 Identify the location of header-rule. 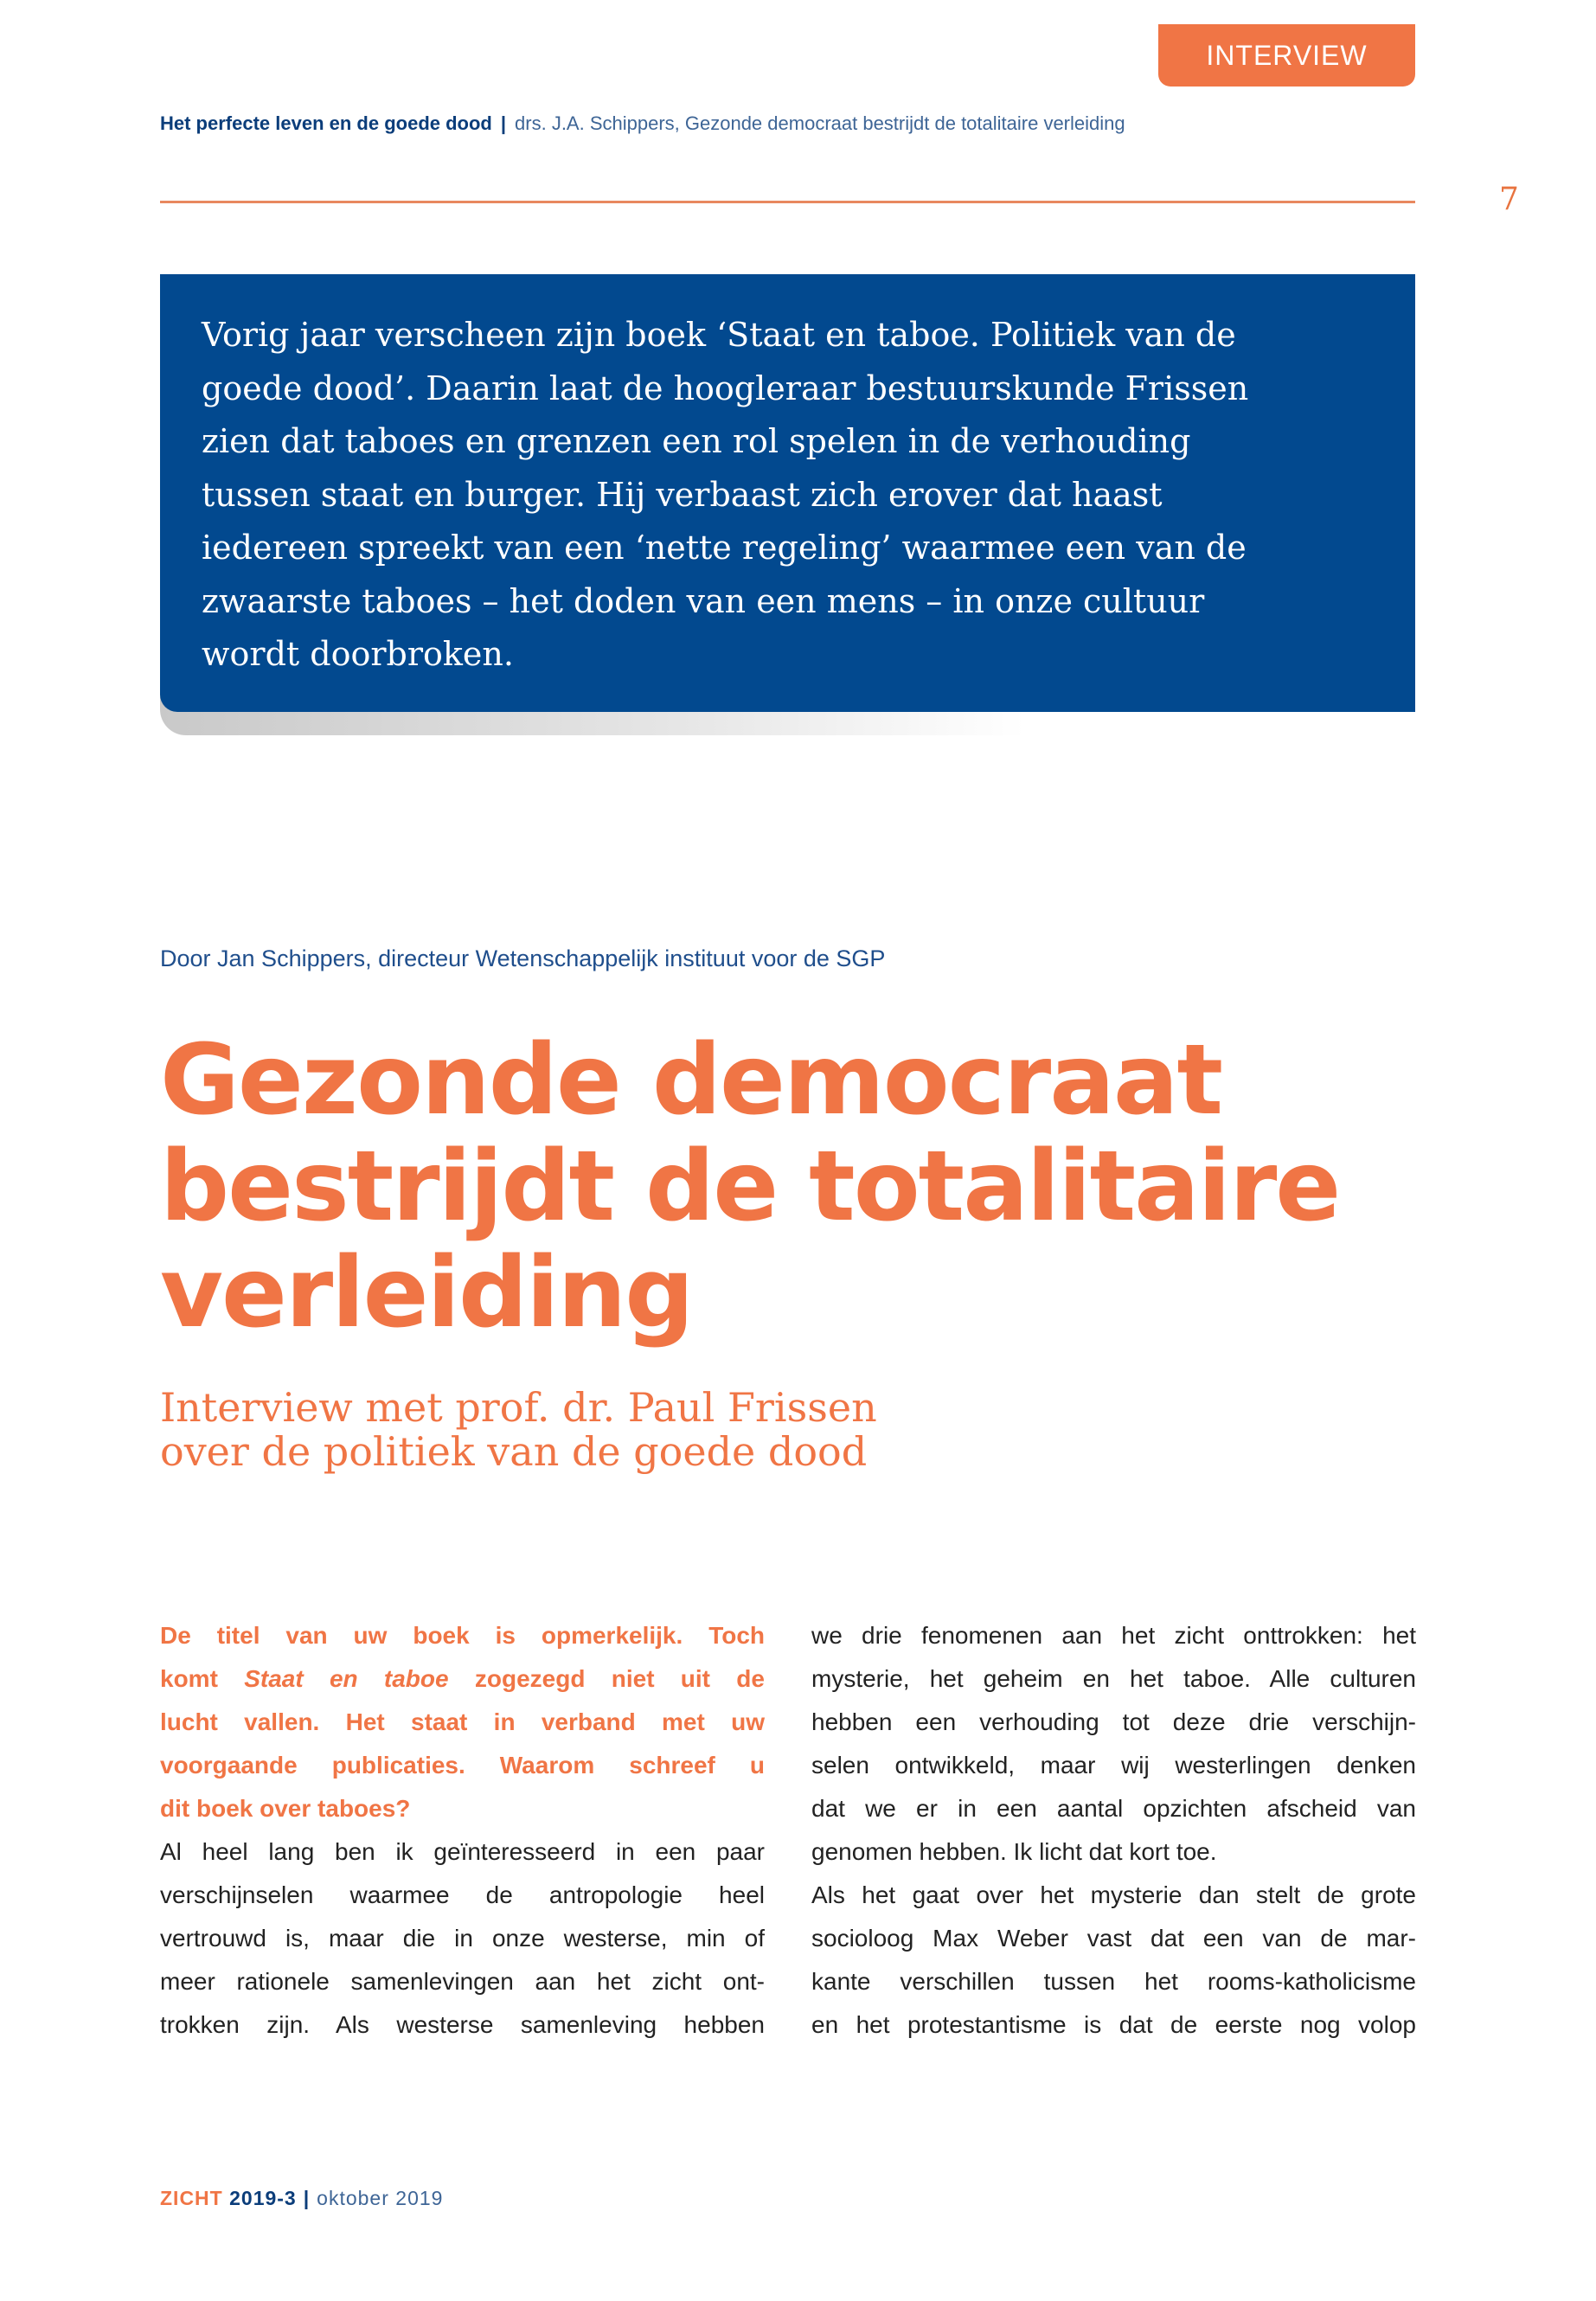
(787, 202).